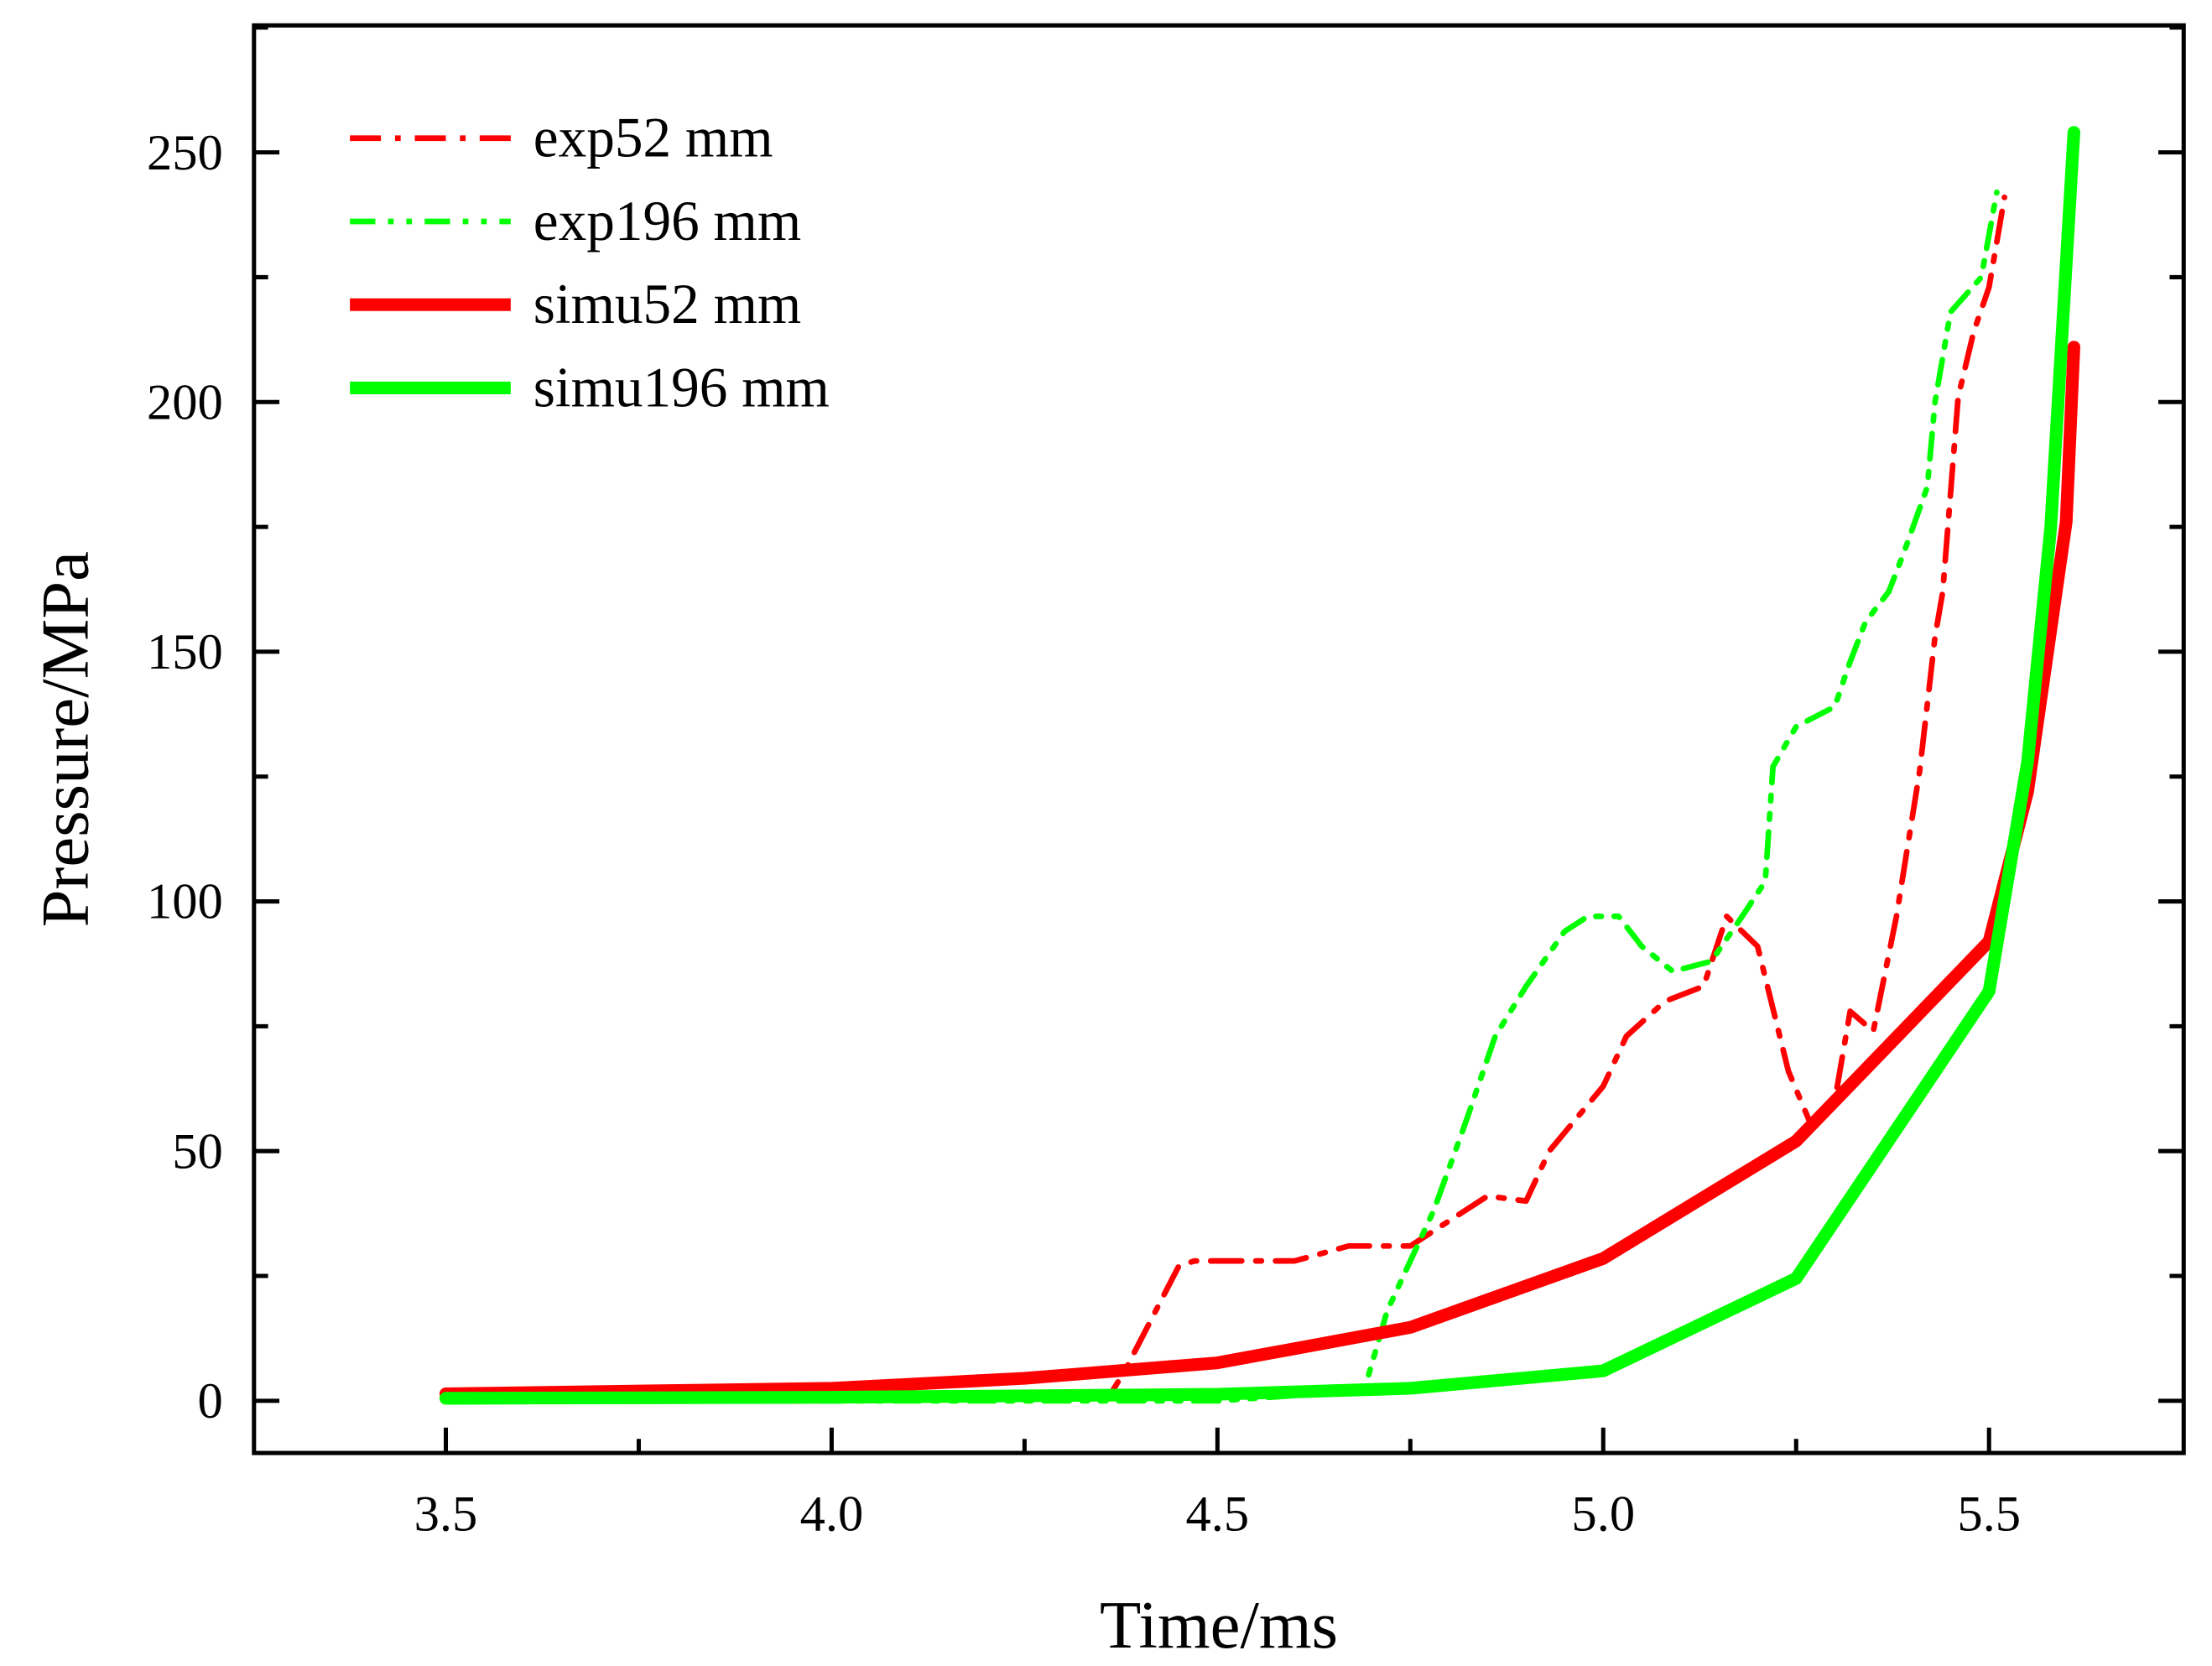  I want to click on legend: exp52 mm exp196 mm simu52 mm simu196 mm, so click(590, 263).